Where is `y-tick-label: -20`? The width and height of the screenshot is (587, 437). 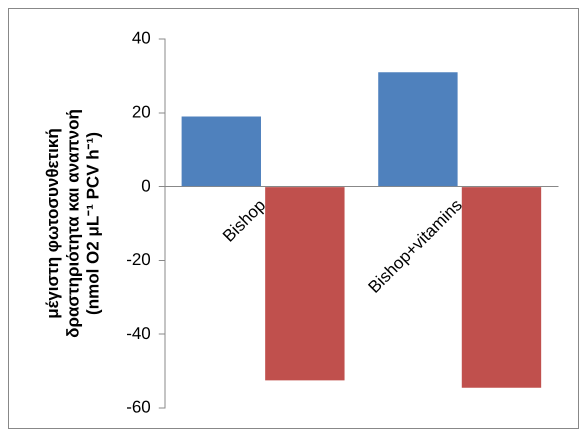
y-tick-label: -20 is located at coordinates (138, 260).